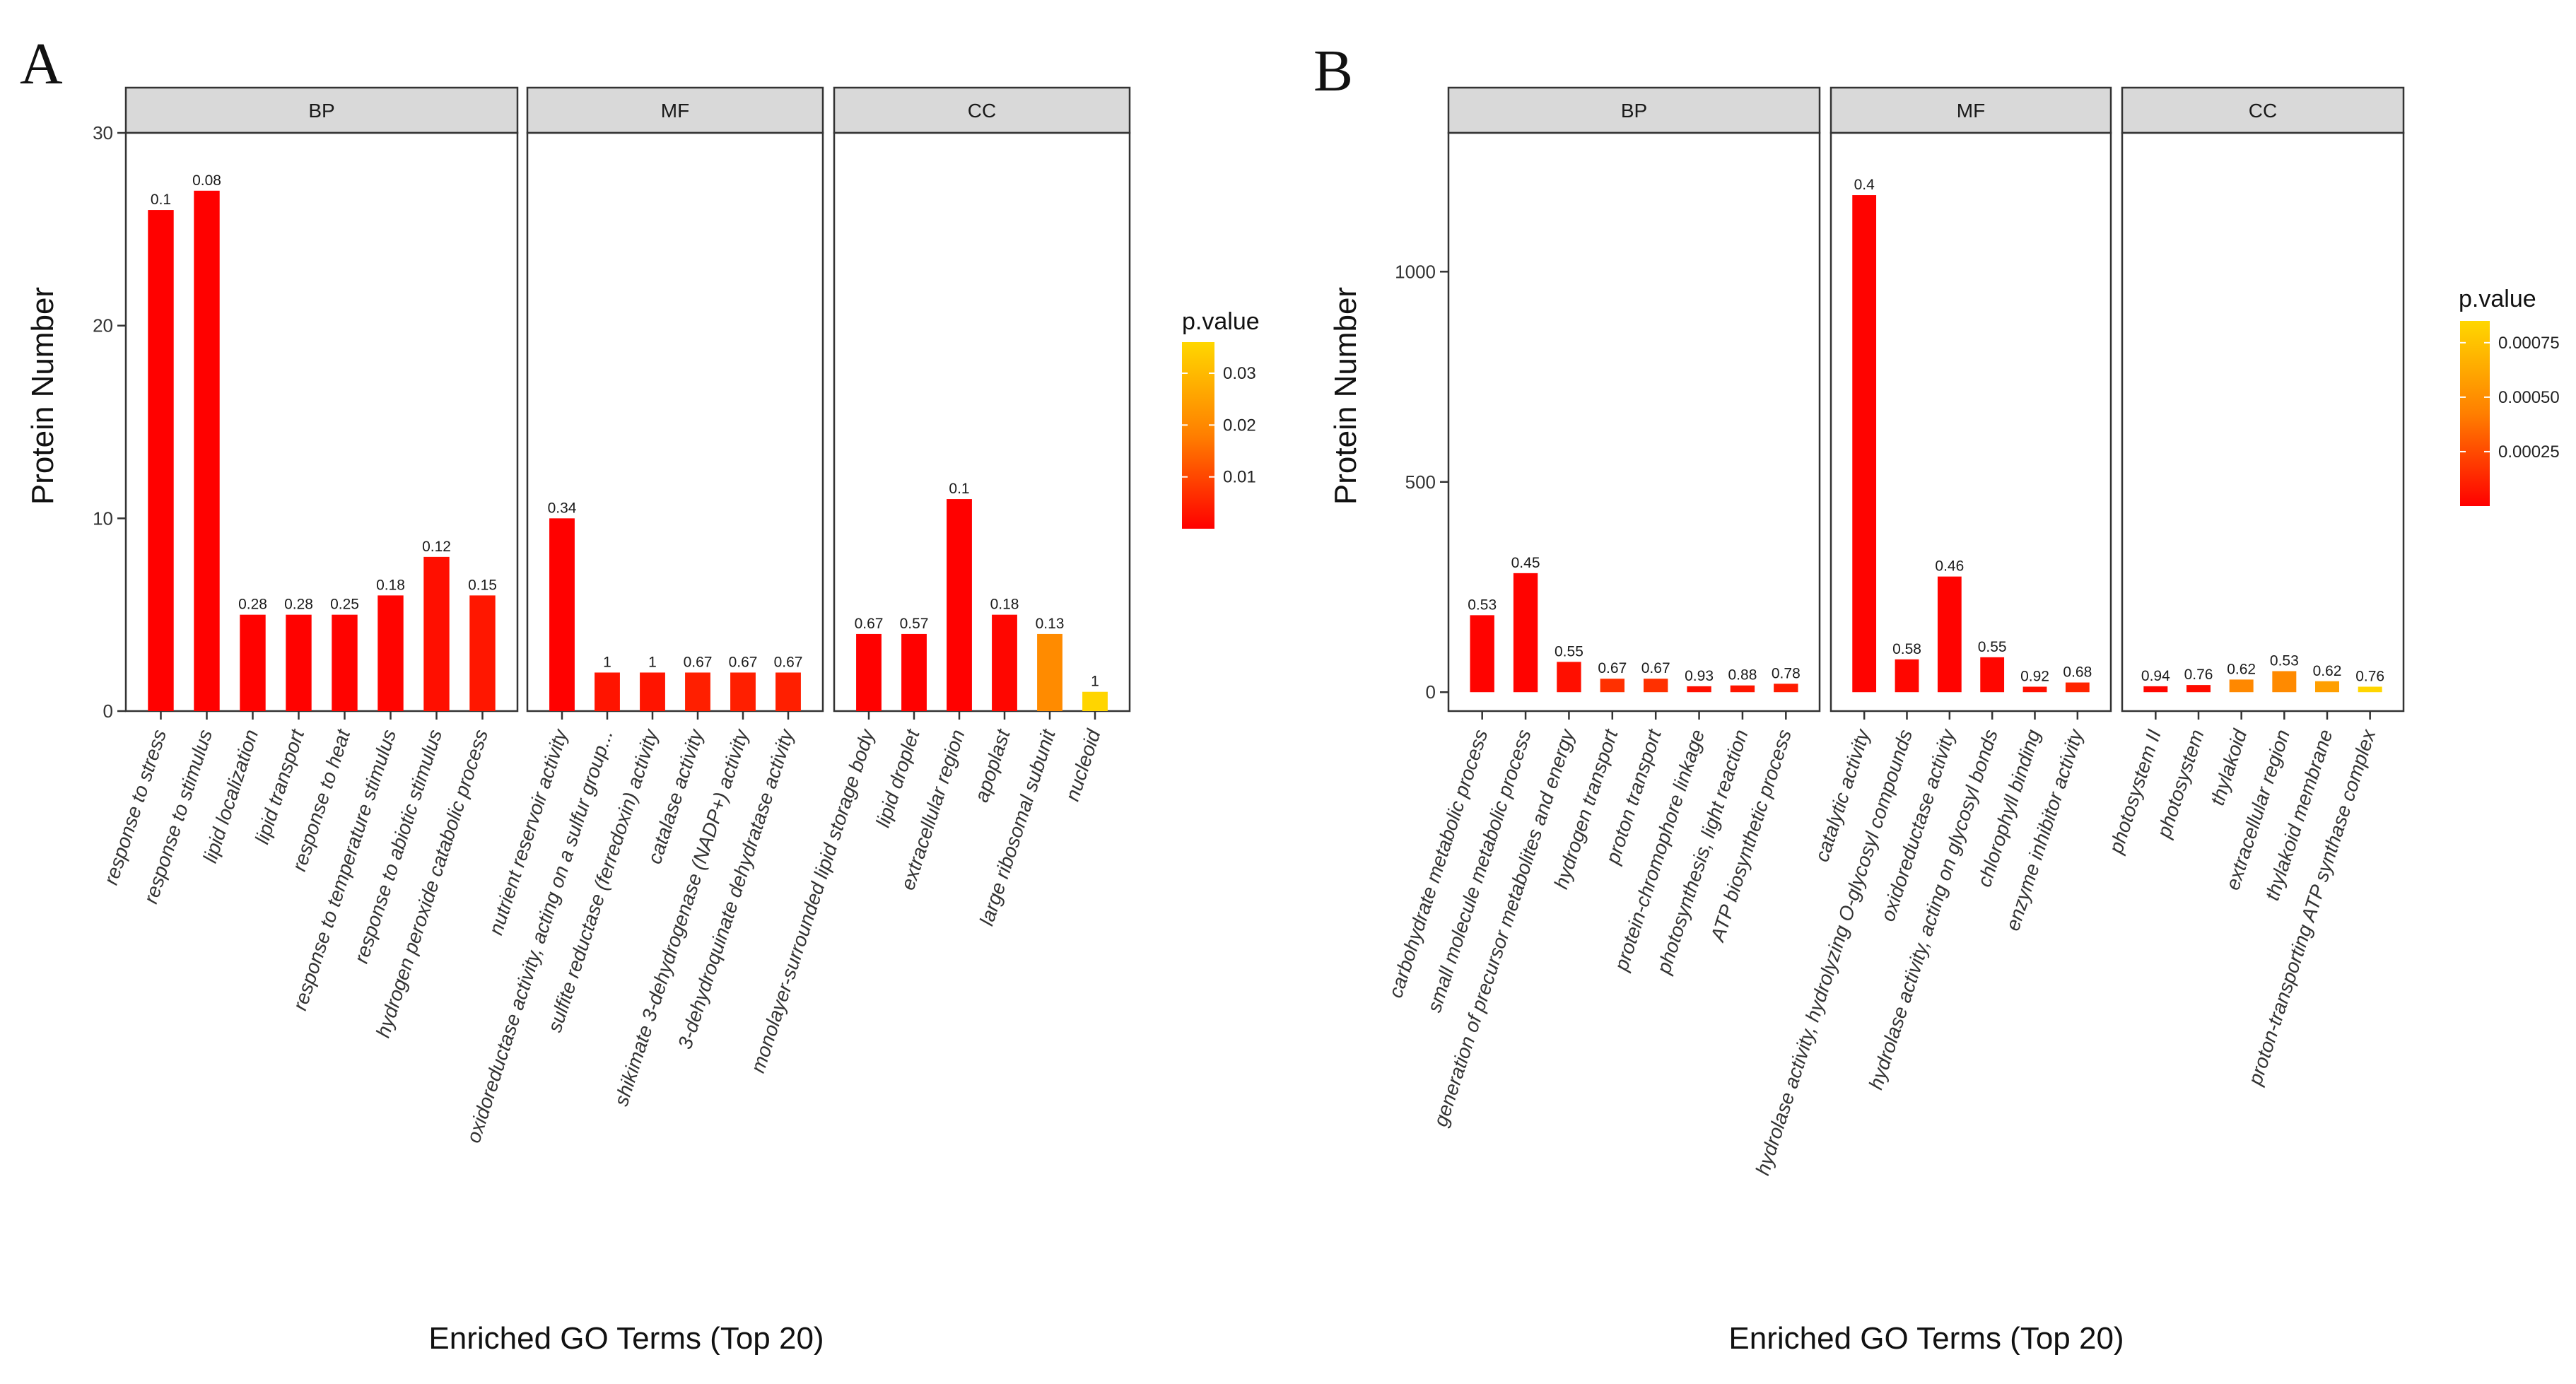 The height and width of the screenshot is (1384, 2576). Describe the element at coordinates (1569, 651) in the screenshot. I see `bar-value-label: 0.55` at that location.